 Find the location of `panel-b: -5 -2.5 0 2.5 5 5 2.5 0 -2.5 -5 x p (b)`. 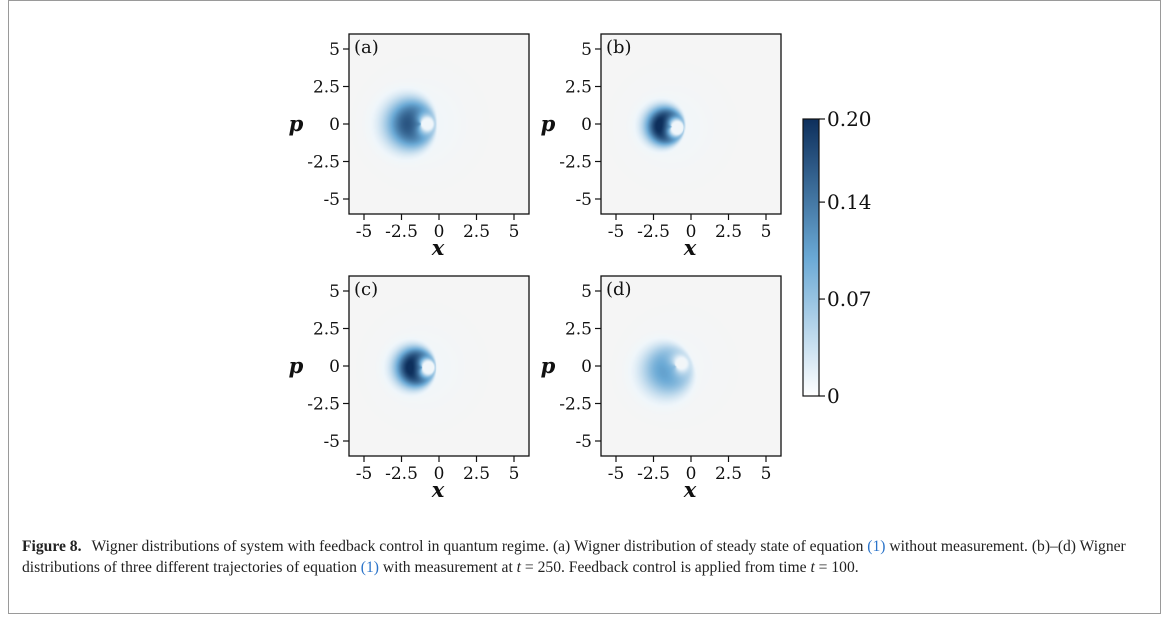

panel-b: -5 -2.5 0 2.5 5 5 2.5 0 -2.5 -5 x p (b) is located at coordinates (661, 146).